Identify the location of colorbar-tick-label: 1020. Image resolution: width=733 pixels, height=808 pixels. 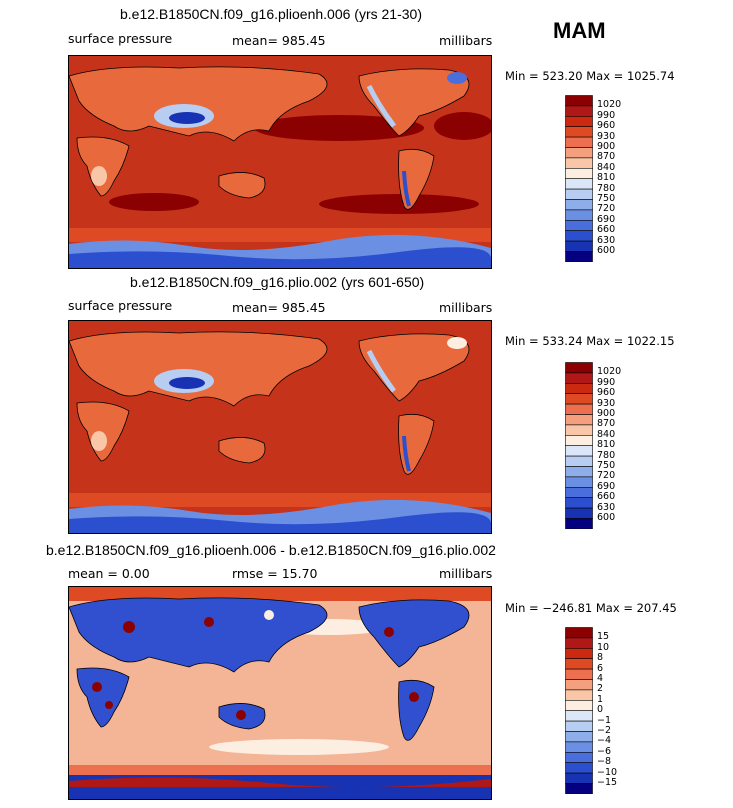
(609, 372).